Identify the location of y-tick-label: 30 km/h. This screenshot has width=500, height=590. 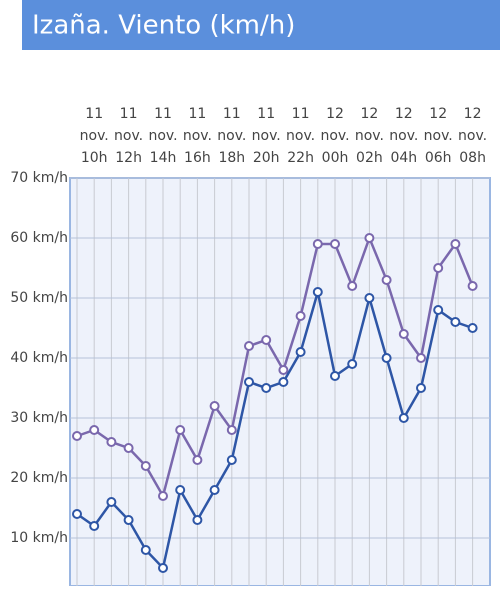
(39, 418).